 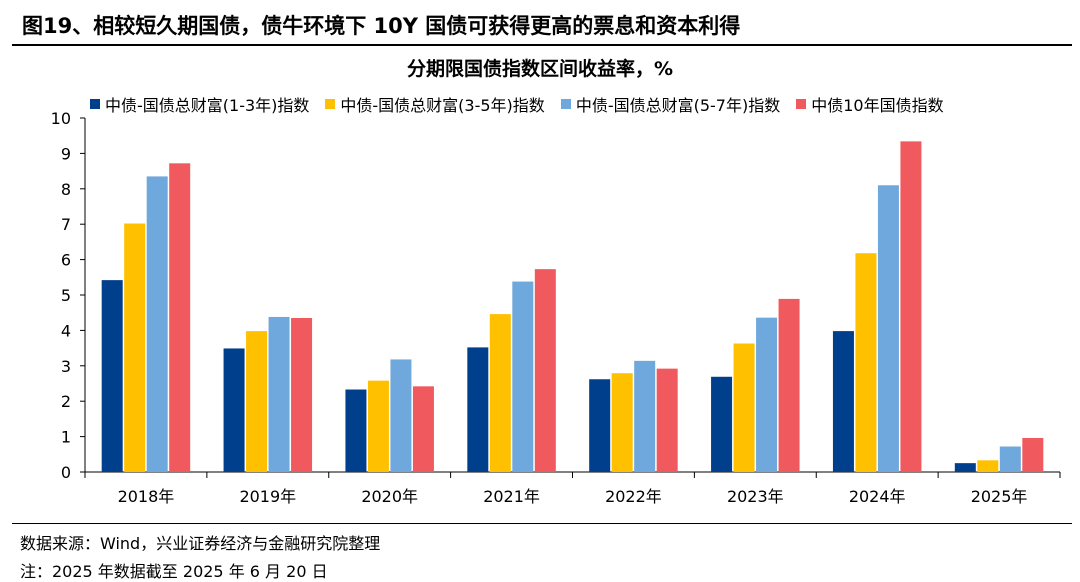 I want to click on y-tick-label: 5, so click(x=66, y=295).